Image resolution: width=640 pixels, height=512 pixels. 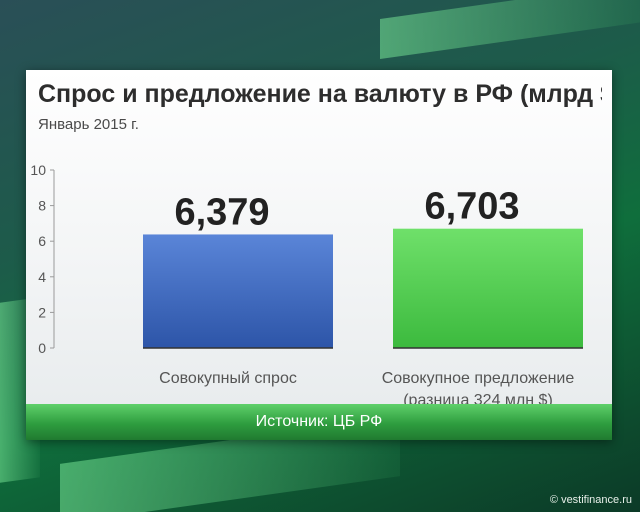 What do you see at coordinates (228, 378) in the screenshot?
I see `category-label: Совокупный спрос` at bounding box center [228, 378].